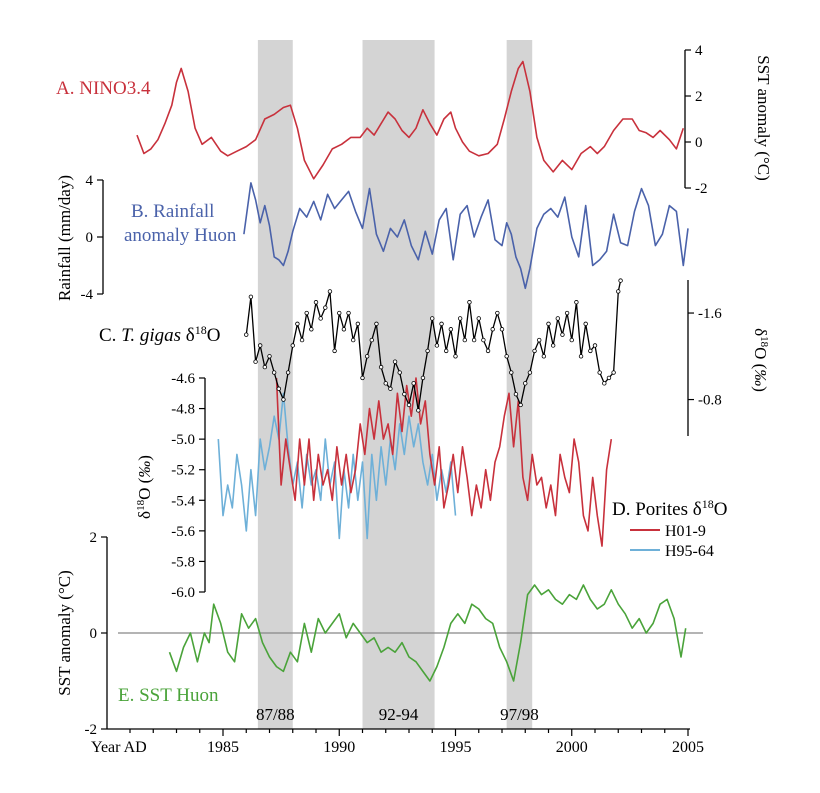 The image size is (820, 793). Describe the element at coordinates (710, 314) in the screenshot. I see `ytick-label-C-0: -1.6` at that location.